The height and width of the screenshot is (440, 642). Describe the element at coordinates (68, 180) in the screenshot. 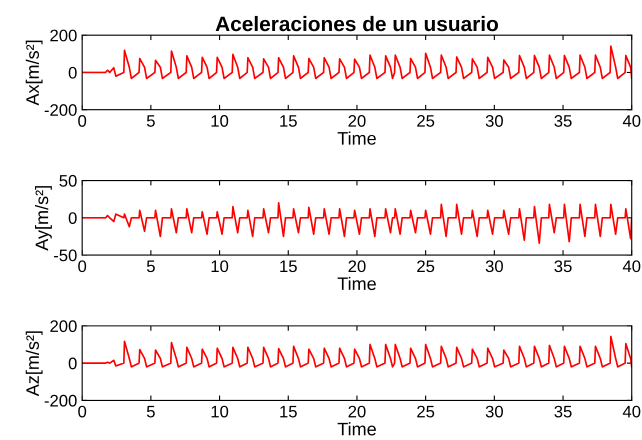

I see `y-tick-label: 50` at that location.